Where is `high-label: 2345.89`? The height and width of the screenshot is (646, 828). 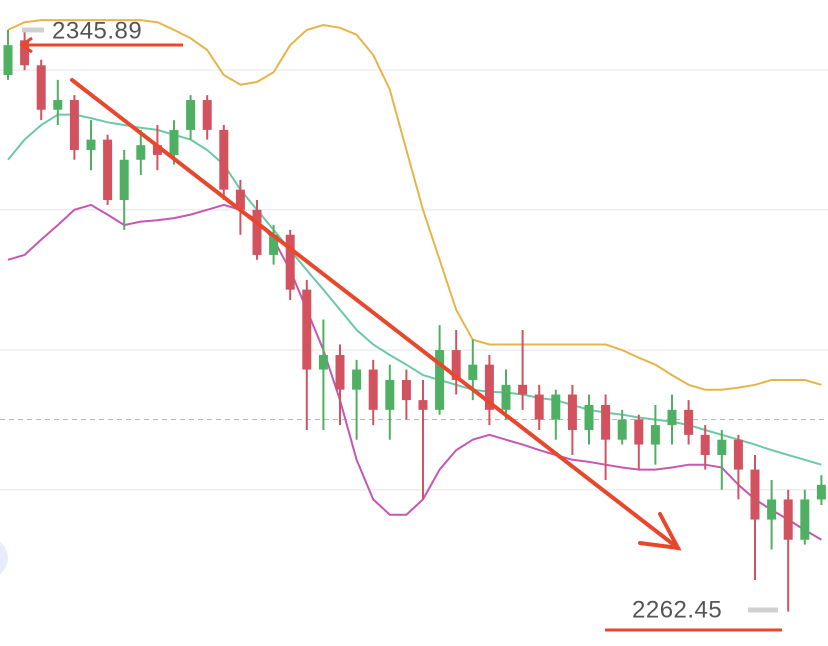 high-label: 2345.89 is located at coordinates (97, 30).